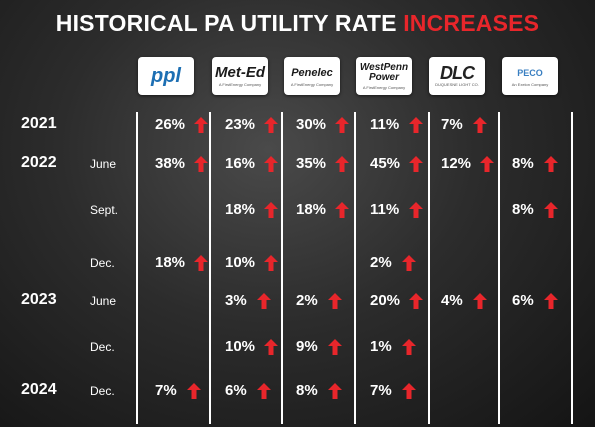 The image size is (595, 427). I want to click on penelec-logo: Penelec A FirstEnergy Company, so click(312, 76).